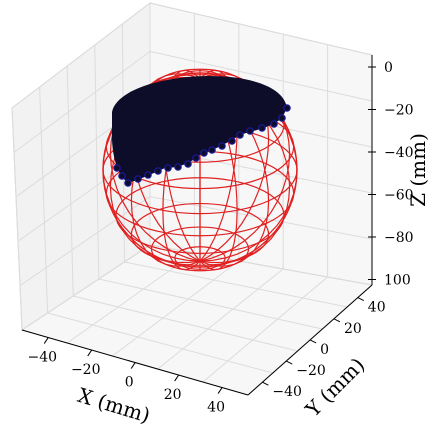 This screenshot has width=436, height=433. What do you see at coordinates (129, 383) in the screenshot?
I see `x-tick-label: 0` at bounding box center [129, 383].